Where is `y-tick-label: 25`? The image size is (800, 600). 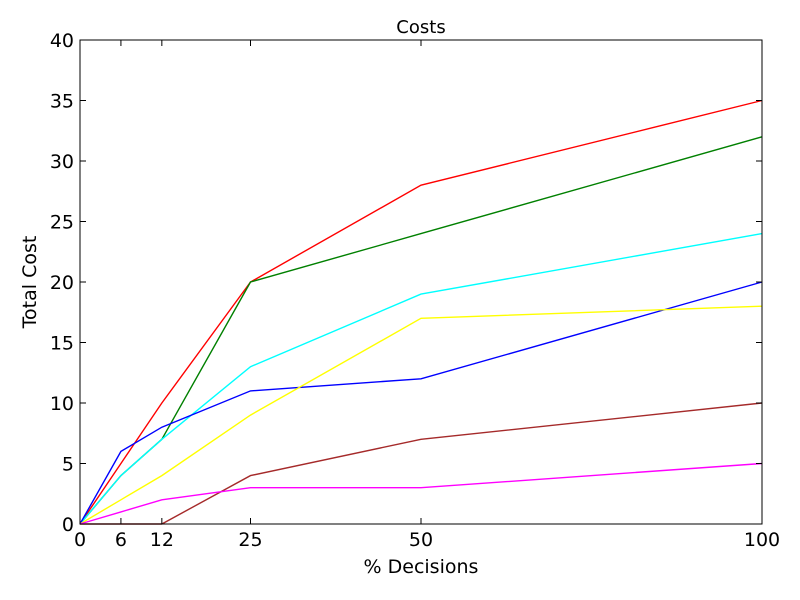 y-tick-label: 25 is located at coordinates (62, 223).